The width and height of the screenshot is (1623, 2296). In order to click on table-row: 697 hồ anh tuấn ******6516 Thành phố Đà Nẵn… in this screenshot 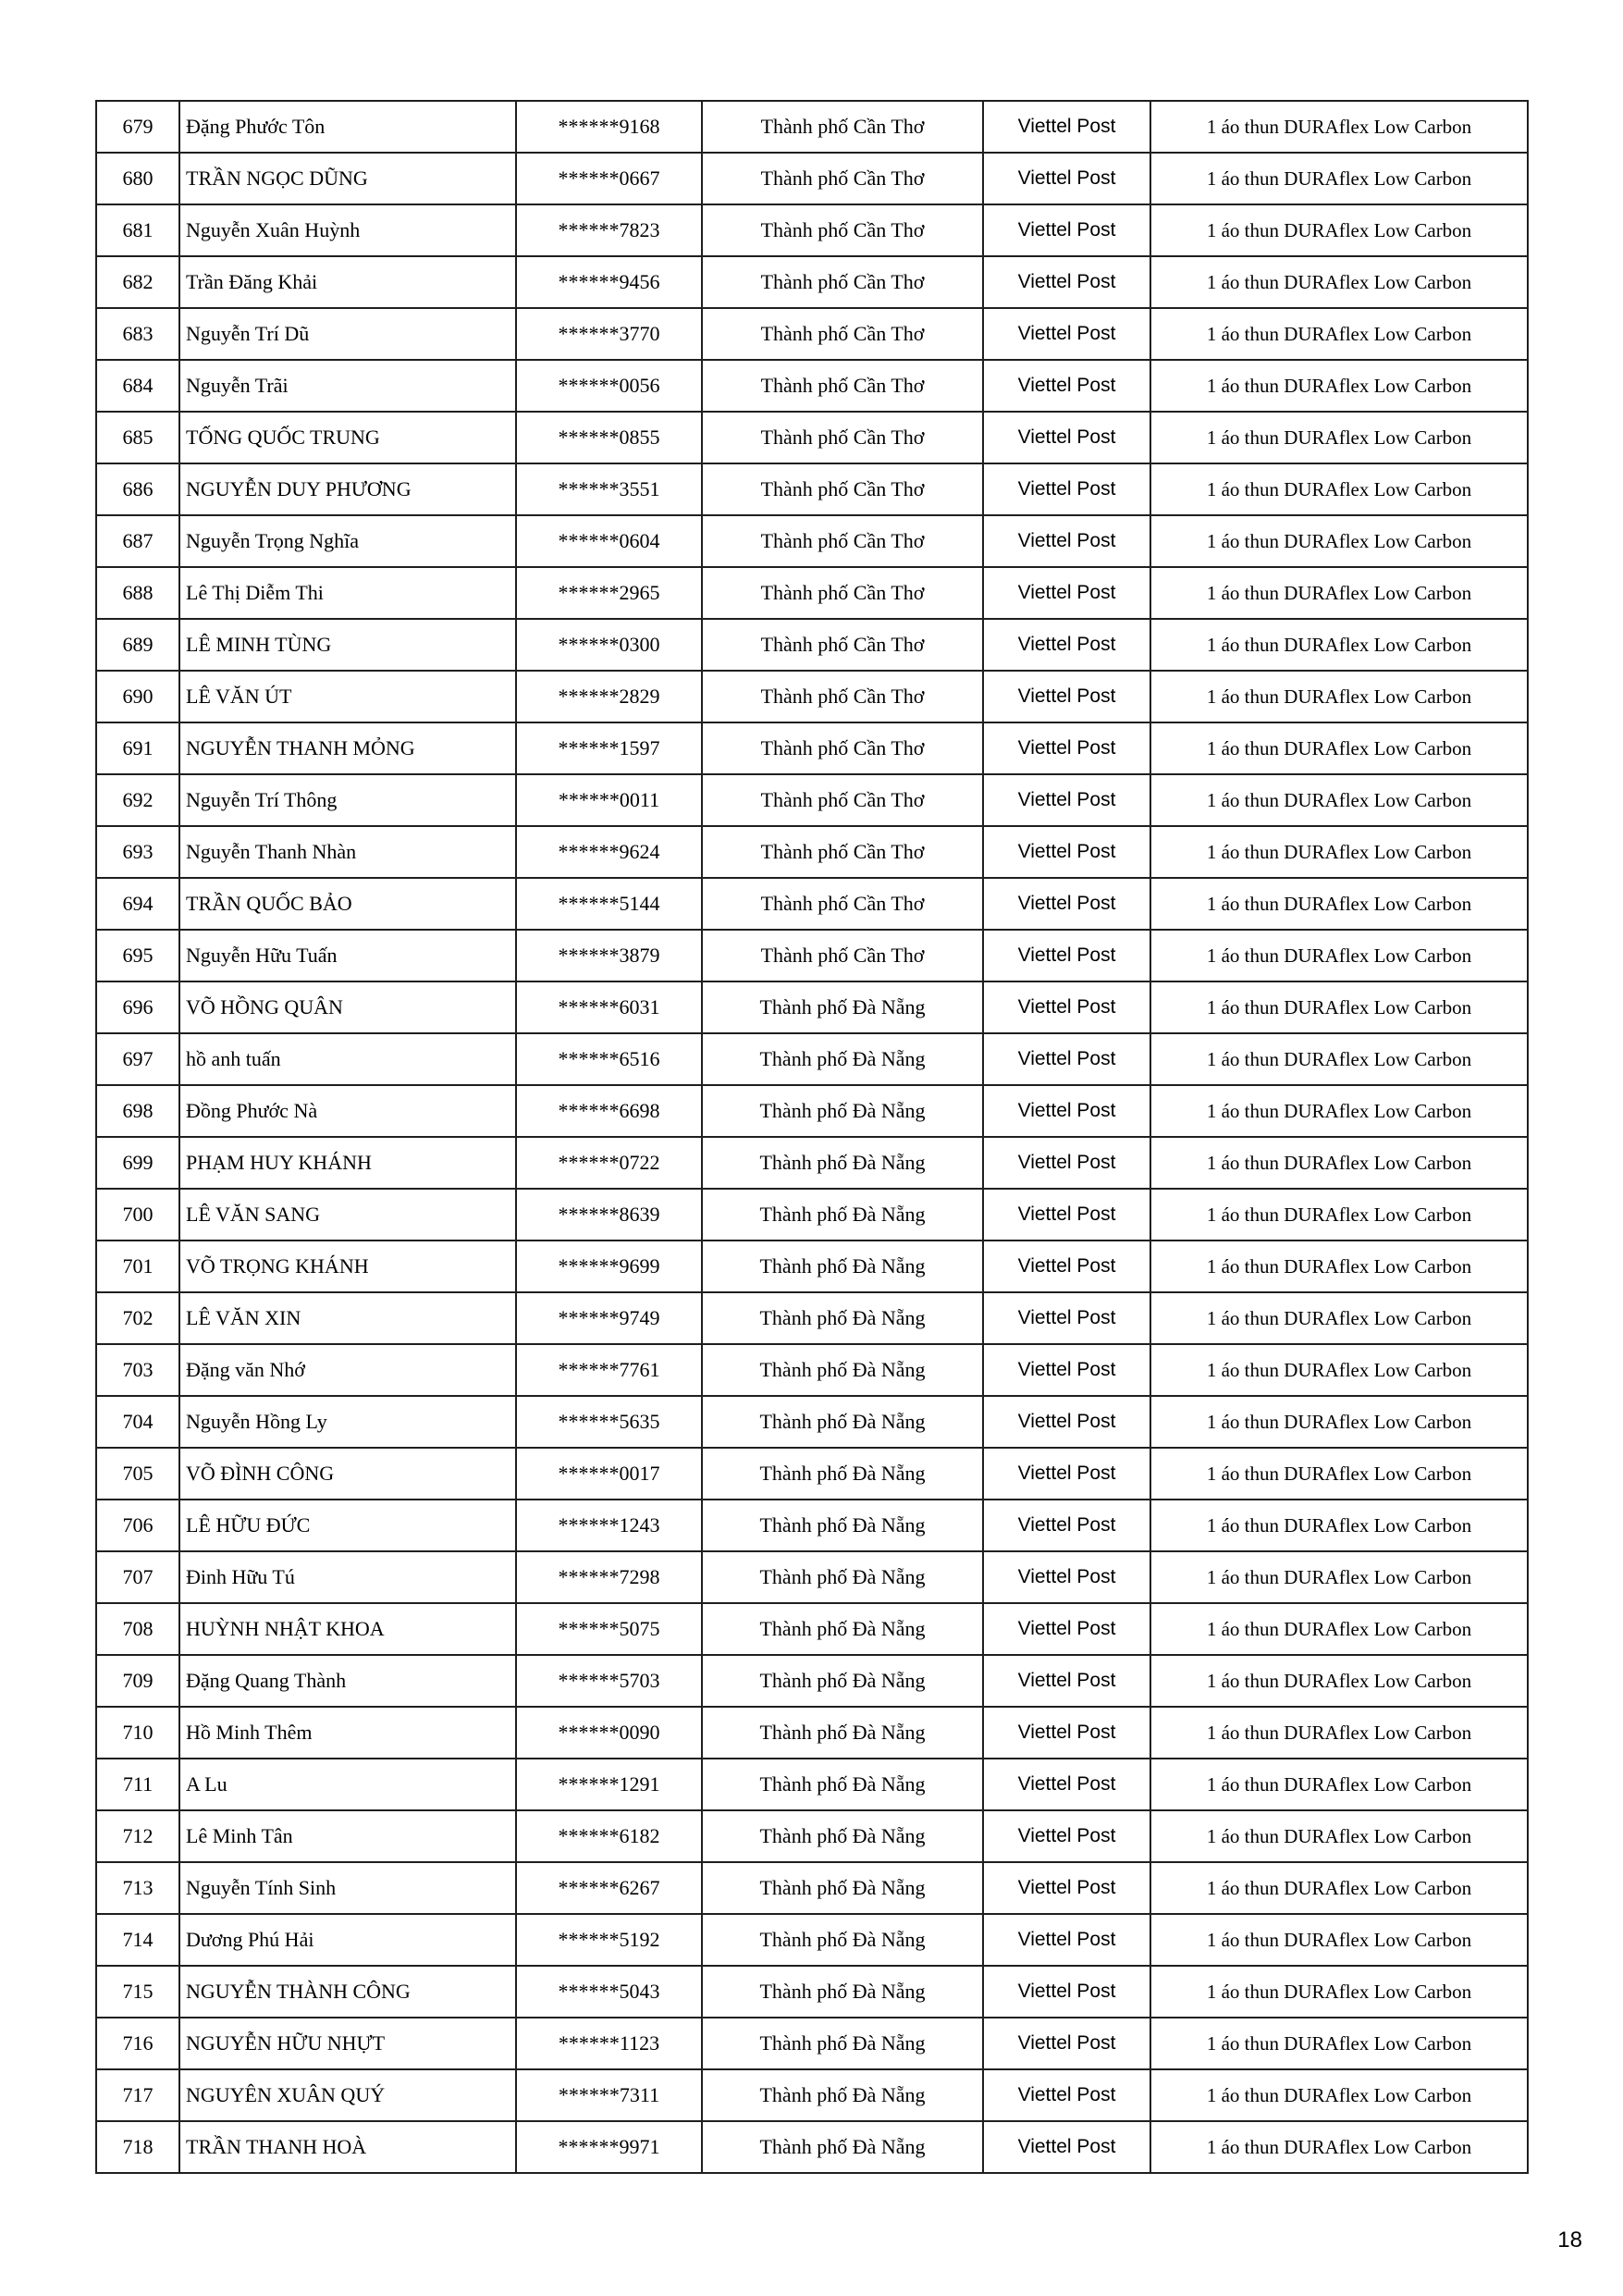, I will do `click(812, 1059)`.